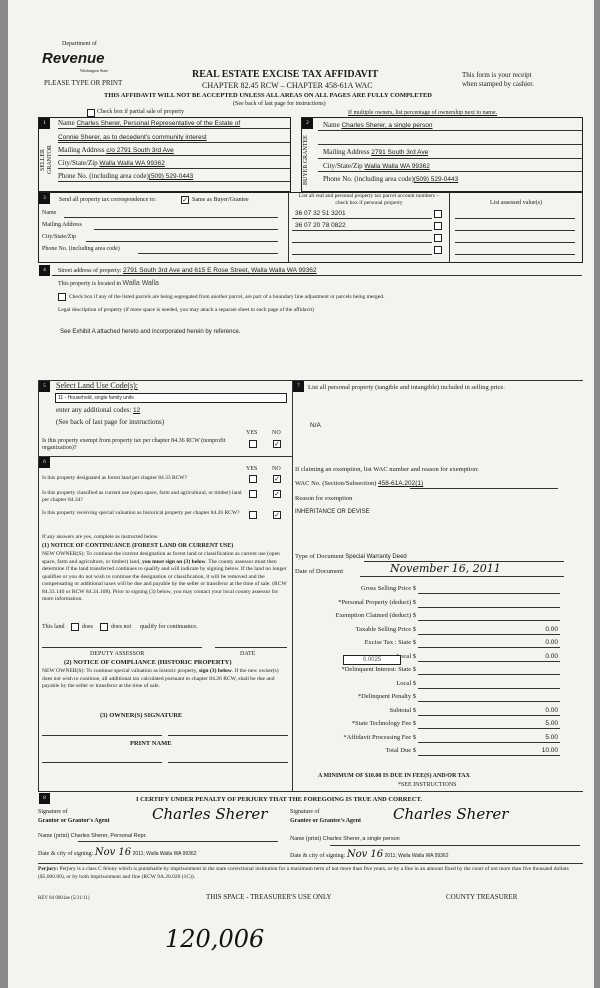 Image resolution: width=600 pixels, height=988 pixels. What do you see at coordinates (208, 253) in the screenshot?
I see `correspondence-phone-field` at bounding box center [208, 253].